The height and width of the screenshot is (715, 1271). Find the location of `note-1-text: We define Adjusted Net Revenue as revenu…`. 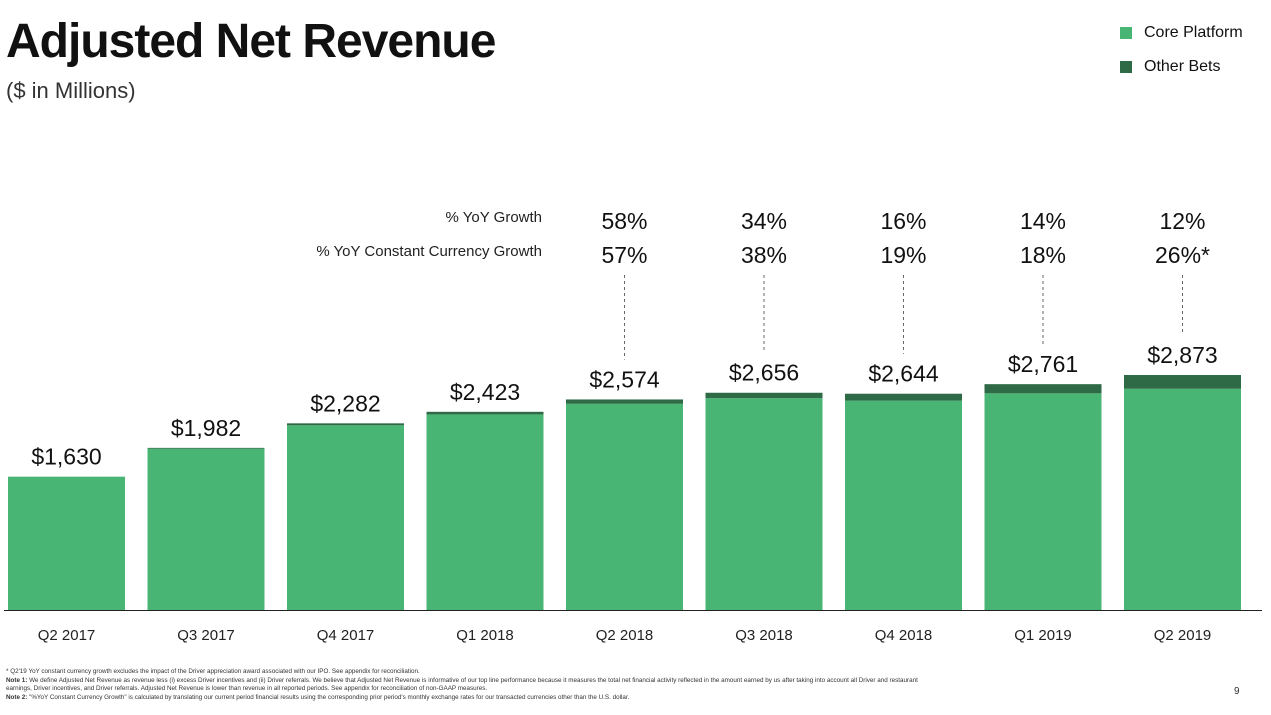

note-1-text: We define Adjusted Net Revenue as revenu… is located at coordinates (462, 684).